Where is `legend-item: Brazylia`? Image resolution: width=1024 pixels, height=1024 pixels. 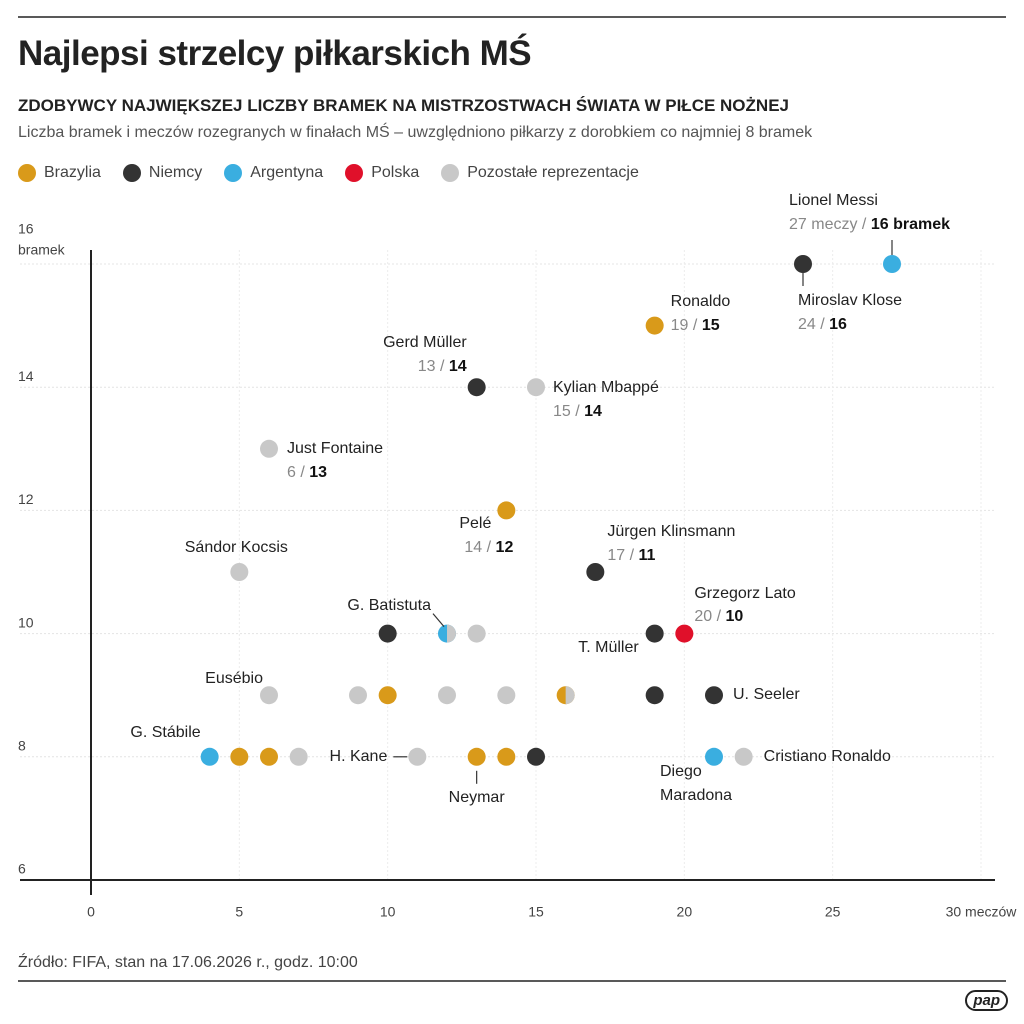 legend-item: Brazylia is located at coordinates (59, 173).